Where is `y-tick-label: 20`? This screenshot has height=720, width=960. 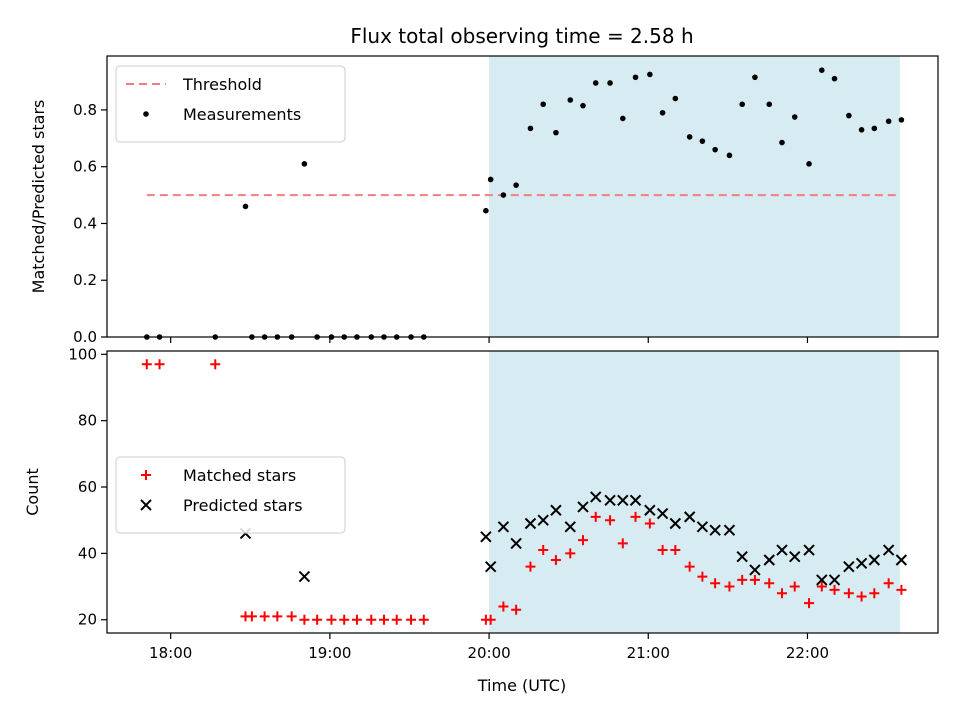 y-tick-label: 20 is located at coordinates (87, 620).